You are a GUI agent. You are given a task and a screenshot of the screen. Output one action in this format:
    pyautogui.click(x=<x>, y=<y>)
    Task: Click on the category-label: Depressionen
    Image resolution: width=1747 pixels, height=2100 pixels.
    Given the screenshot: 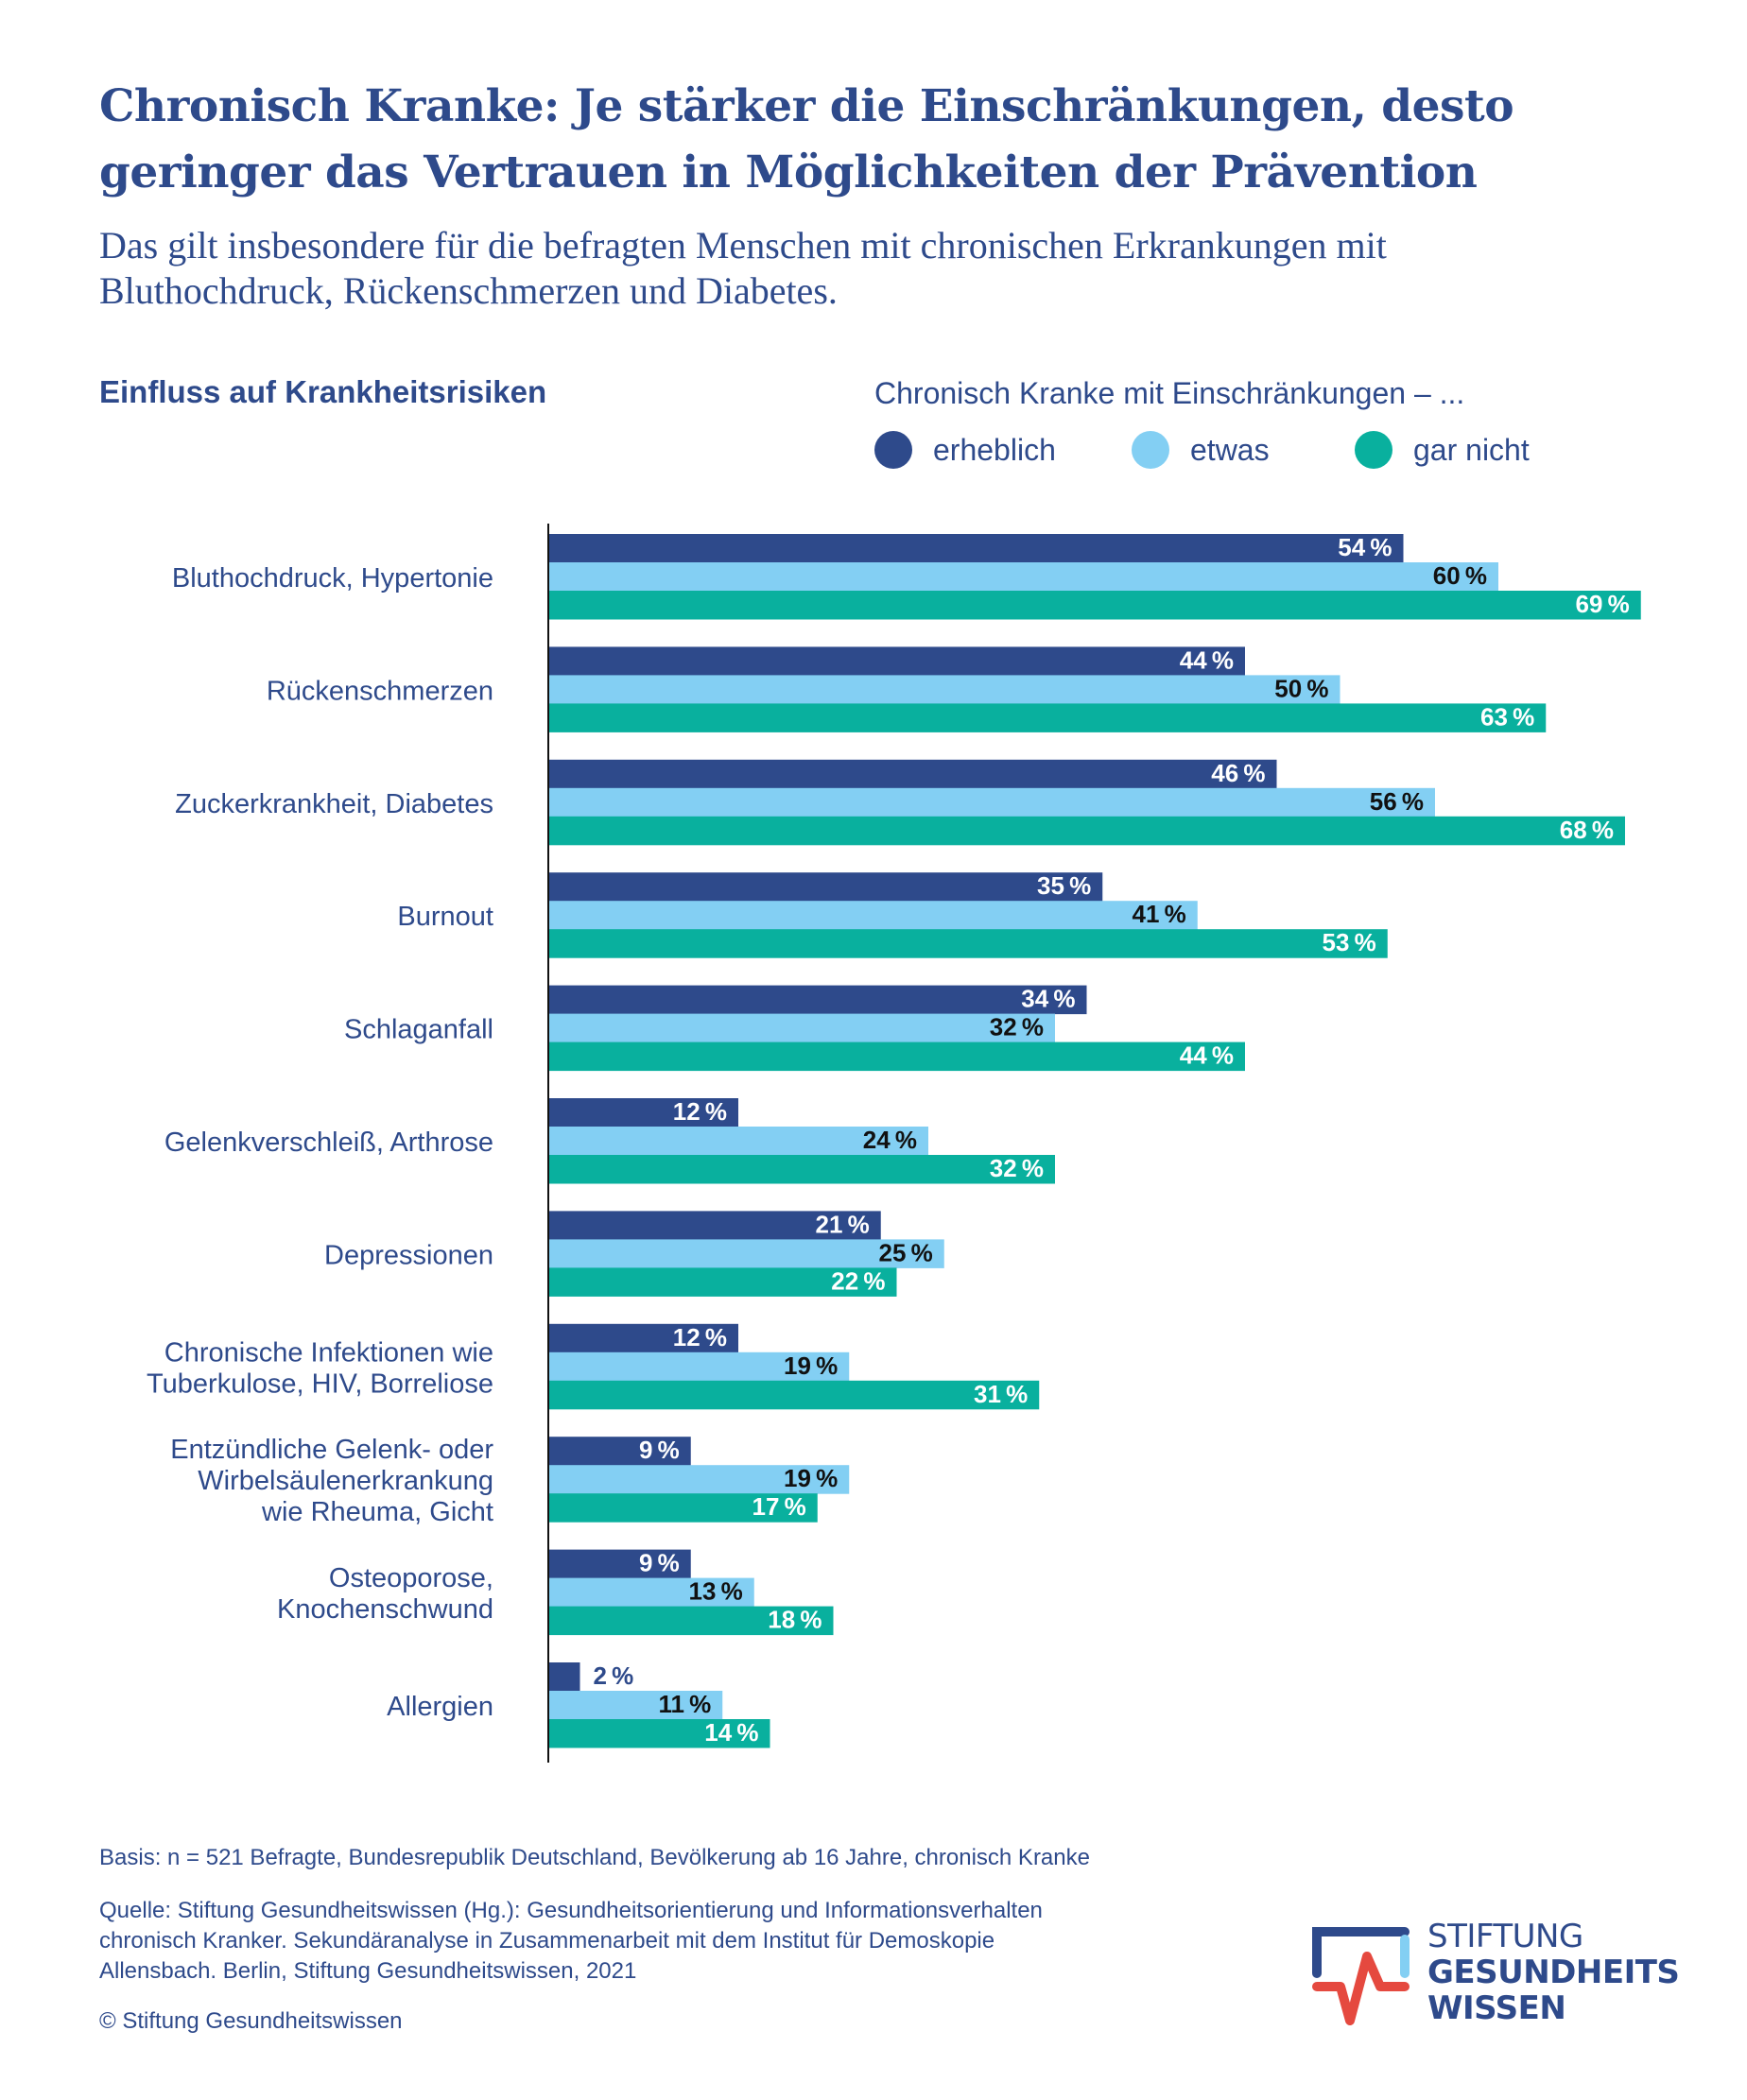 What is the action you would take?
    pyautogui.click(x=409, y=1255)
    